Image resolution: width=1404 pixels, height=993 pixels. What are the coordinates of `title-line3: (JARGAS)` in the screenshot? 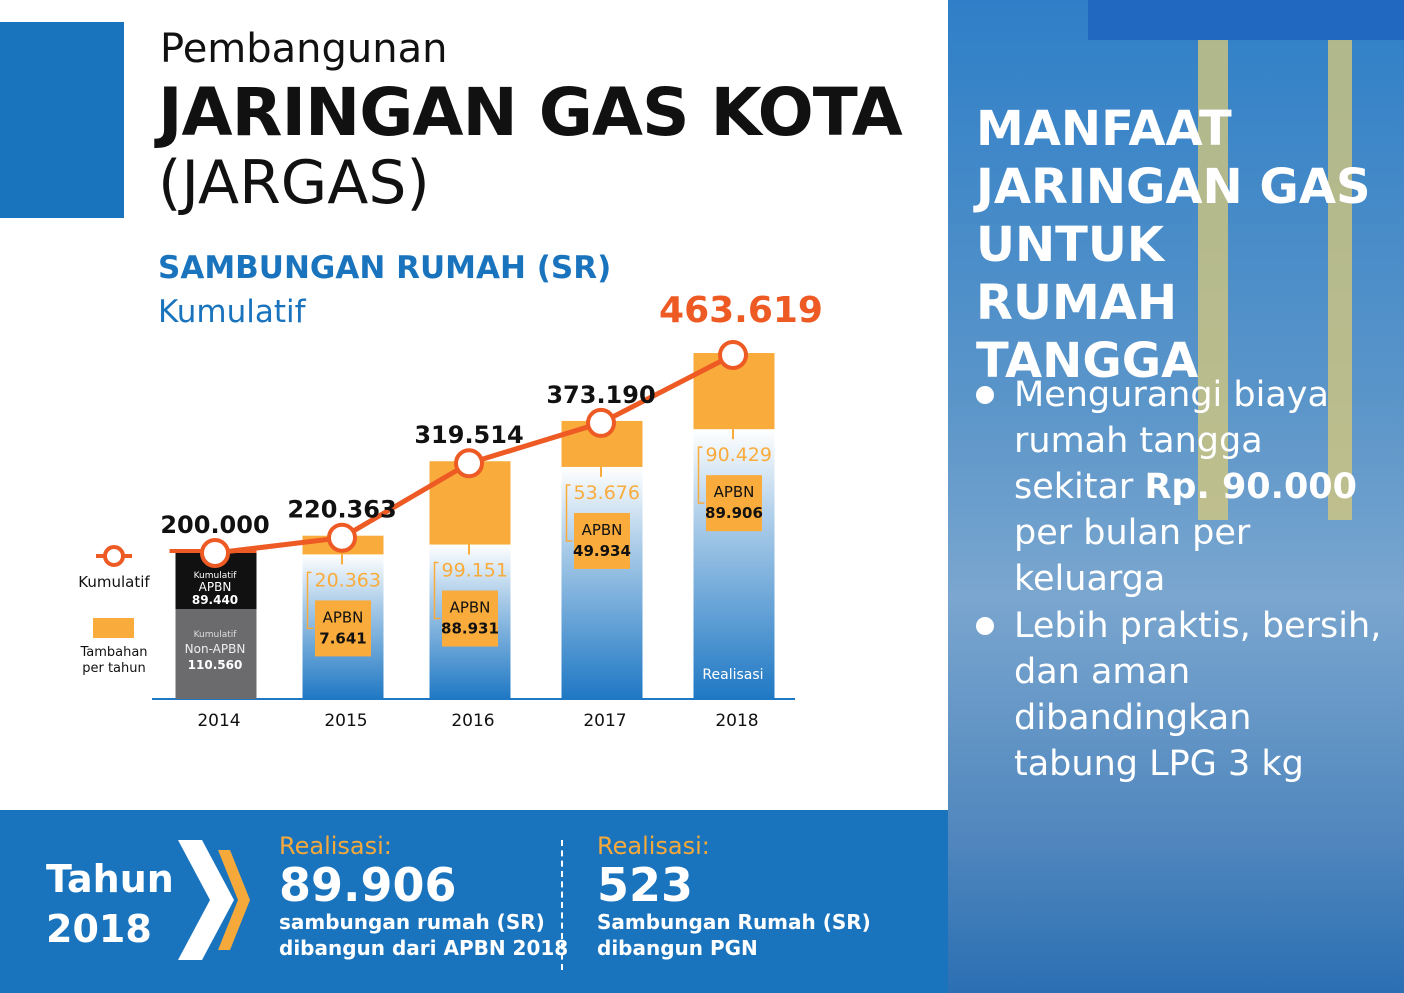 It's located at (294, 183).